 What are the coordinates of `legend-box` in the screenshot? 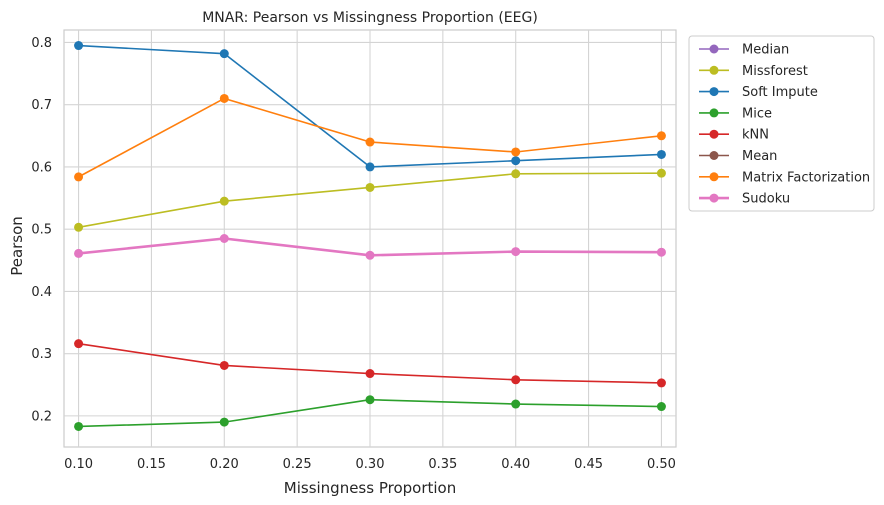 It's located at (781, 123).